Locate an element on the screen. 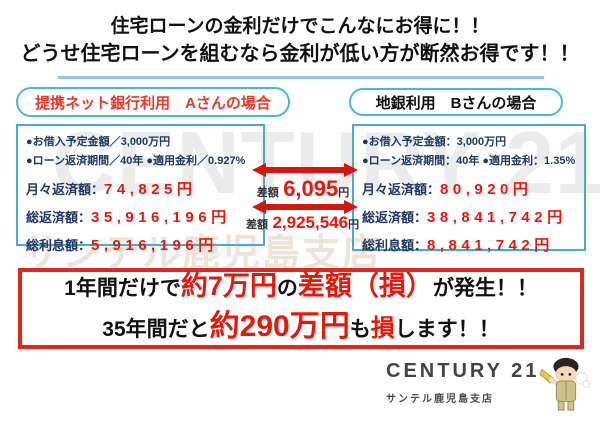 Image resolution: width=600 pixels, height=423 pixels. summary-line1-seg3: の is located at coordinates (287, 288).